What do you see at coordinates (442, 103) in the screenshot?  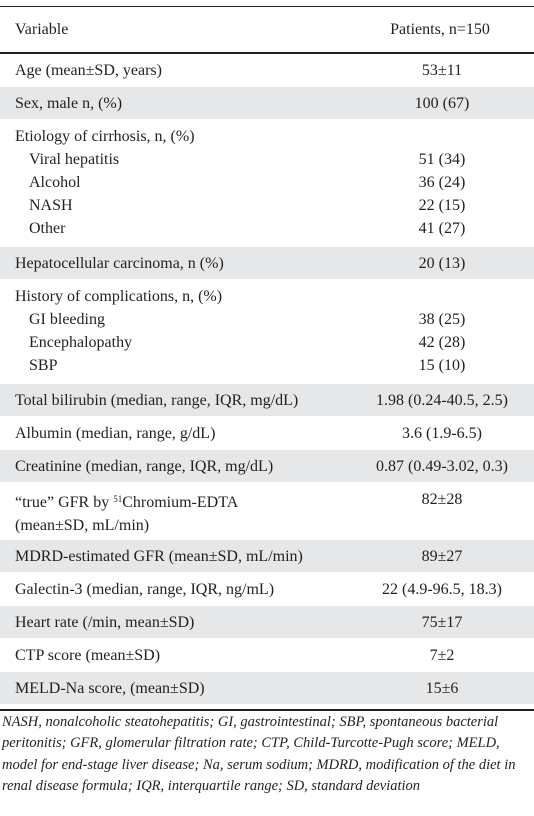 I see `row-value: 100 (67)` at bounding box center [442, 103].